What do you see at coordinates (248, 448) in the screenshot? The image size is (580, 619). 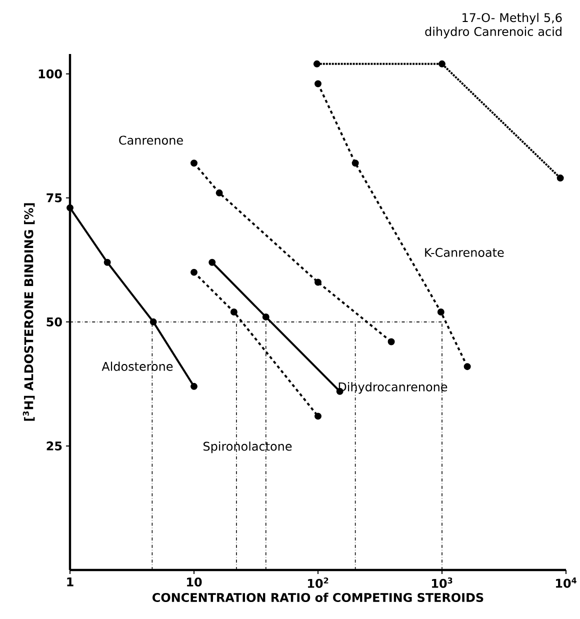 I see `text: Spironolactone` at bounding box center [248, 448].